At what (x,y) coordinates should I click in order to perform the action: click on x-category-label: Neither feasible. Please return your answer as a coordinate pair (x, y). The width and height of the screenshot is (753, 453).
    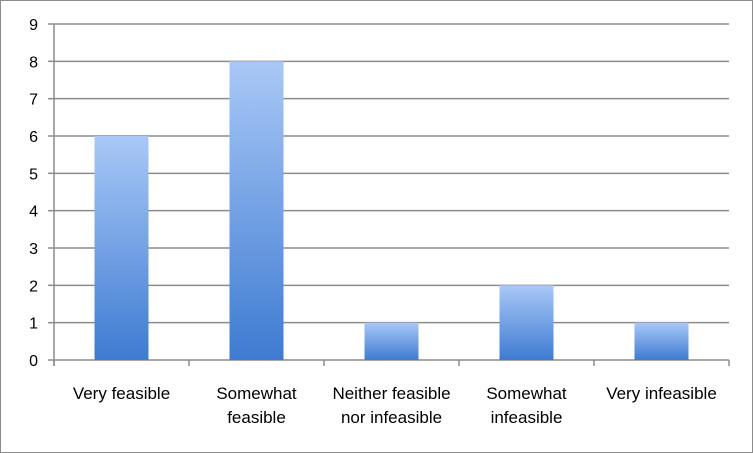
    Looking at the image, I should click on (391, 393).